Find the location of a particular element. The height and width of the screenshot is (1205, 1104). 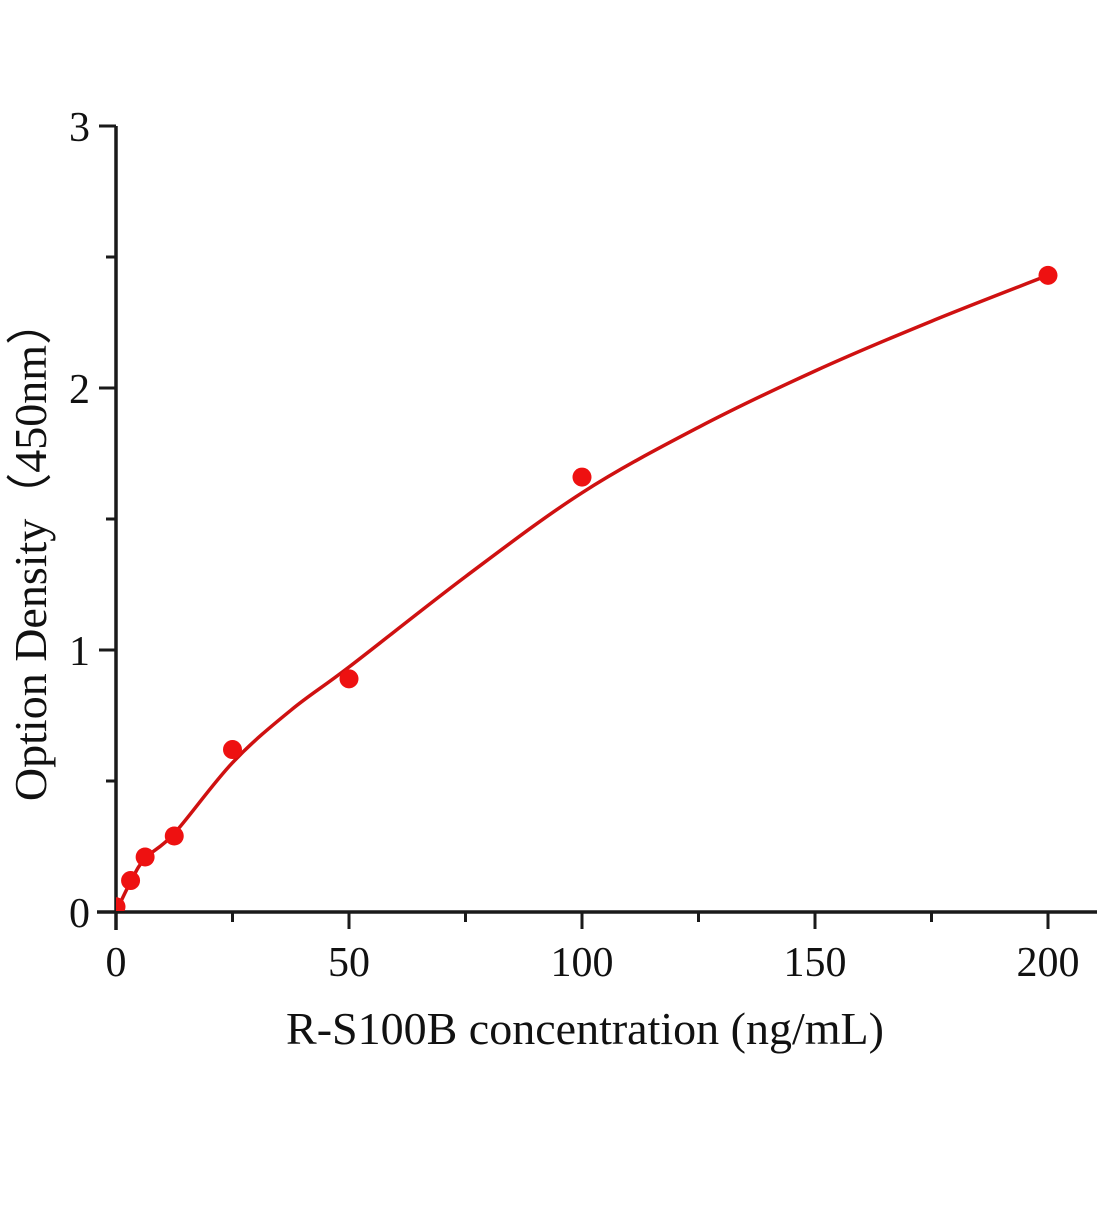

y-tick-label: 3 is located at coordinates (79, 128).